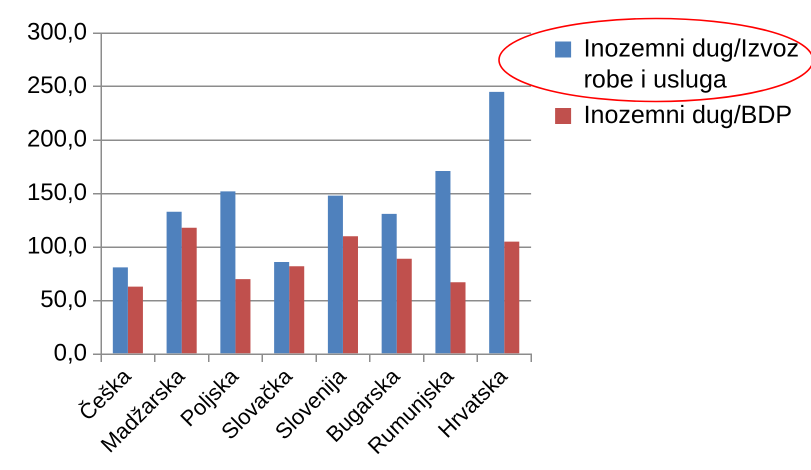 This screenshot has width=811, height=470. What do you see at coordinates (56, 192) in the screenshot?
I see `y-tick-label: 150,0` at bounding box center [56, 192].